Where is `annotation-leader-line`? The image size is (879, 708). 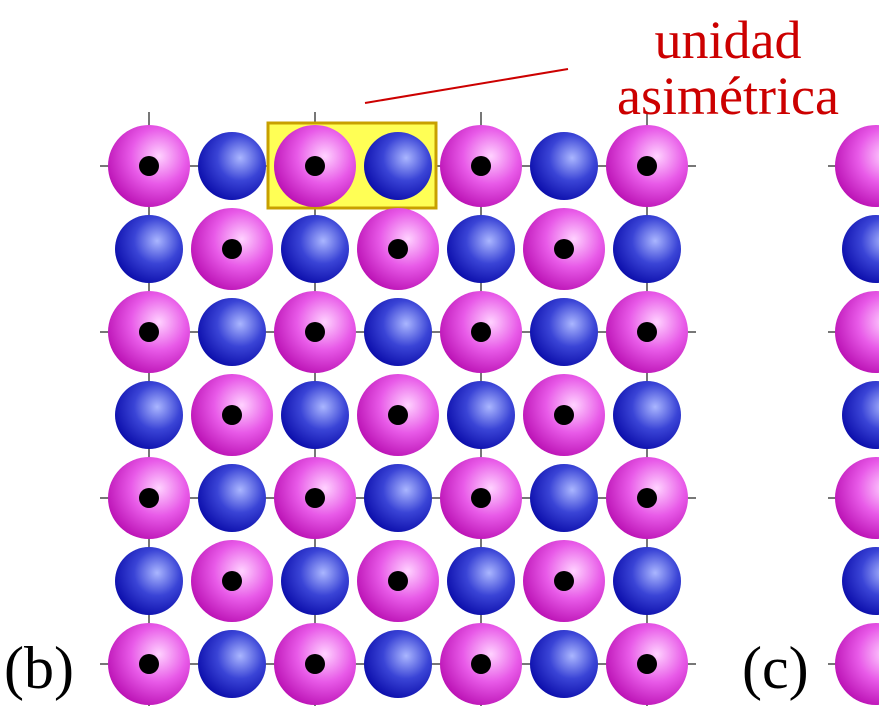
annotation-leader-line is located at coordinates (466, 86).